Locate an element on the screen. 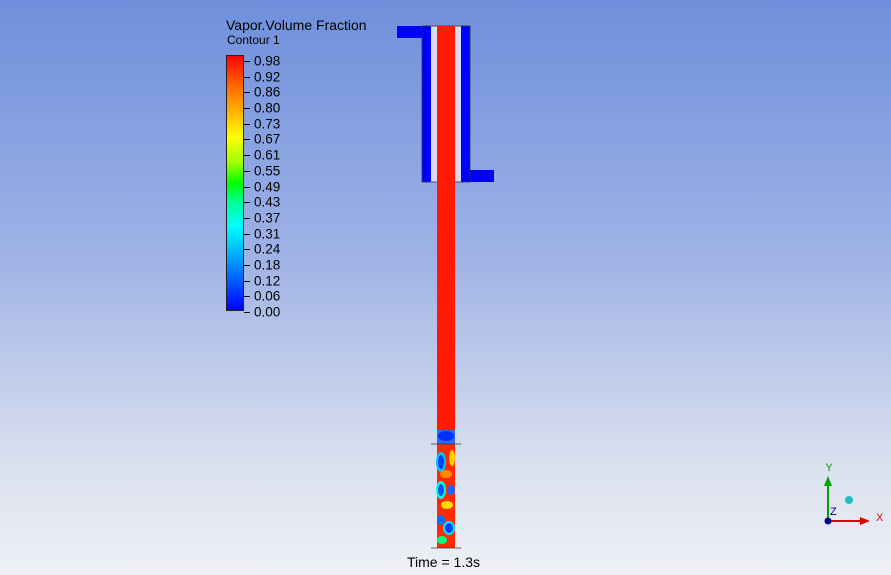  colorbar-tick-label: 0.80 is located at coordinates (267, 108).